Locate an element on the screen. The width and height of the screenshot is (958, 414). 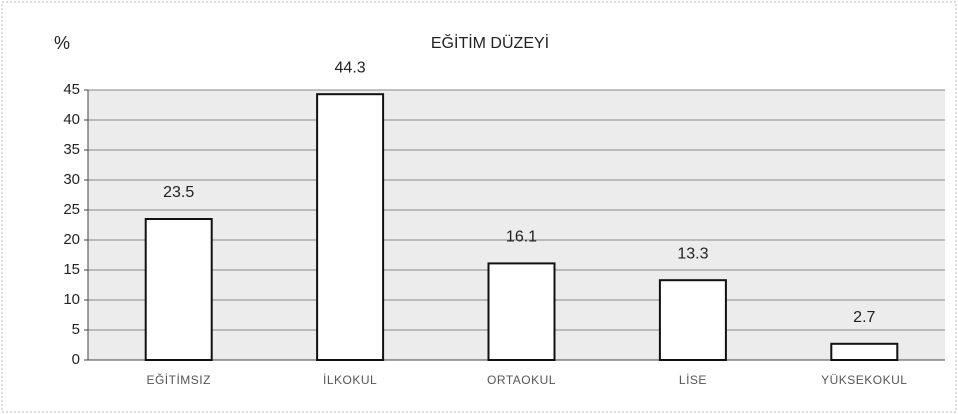
y-tick-label: 30 is located at coordinates (71, 179).